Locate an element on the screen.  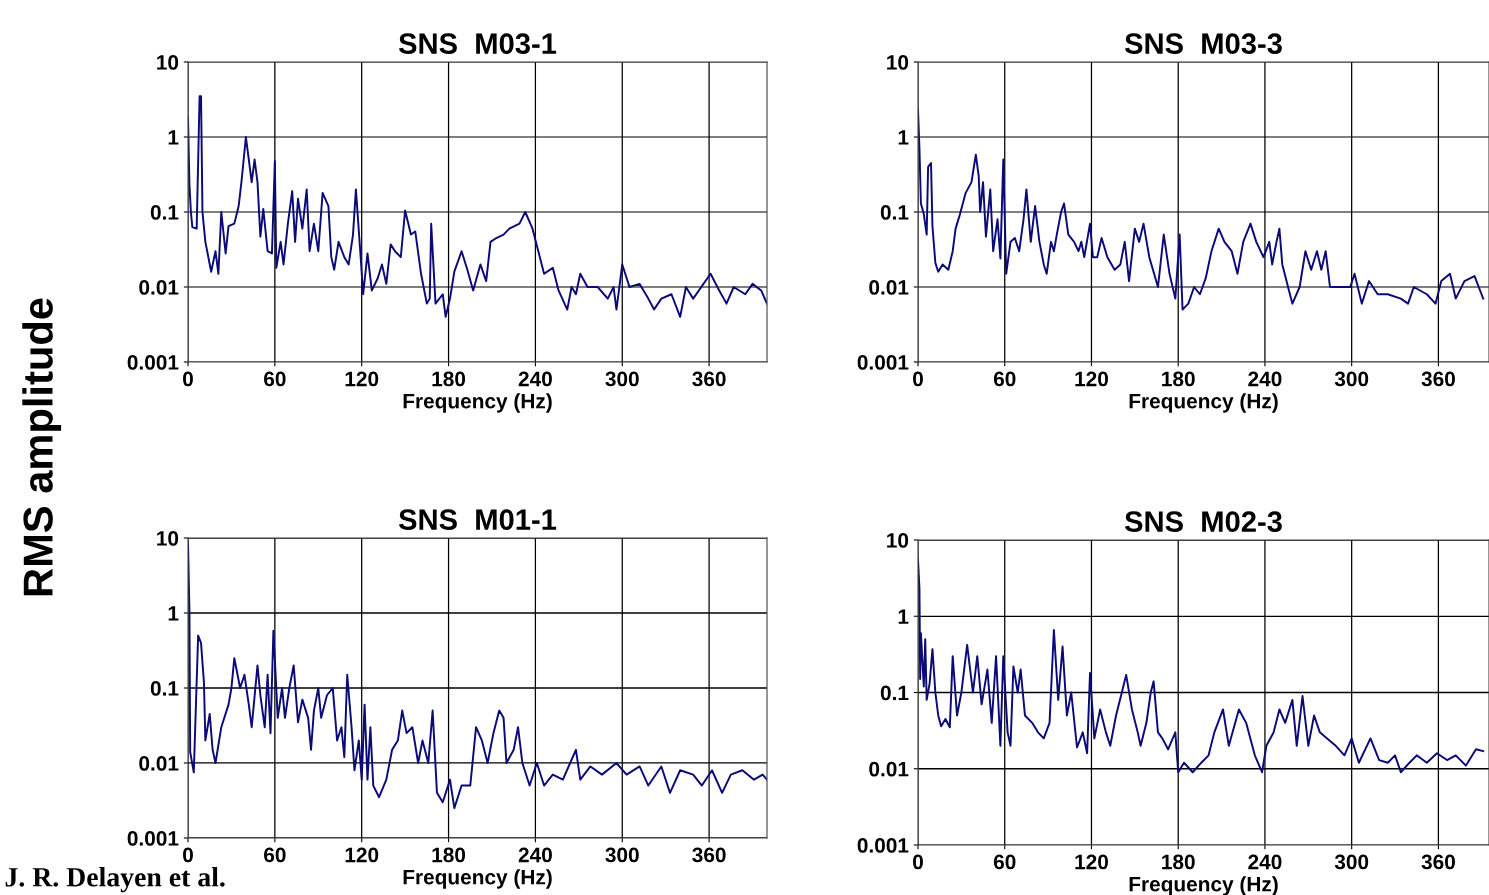
chart-title: SNS M03-1 is located at coordinates (477, 43).